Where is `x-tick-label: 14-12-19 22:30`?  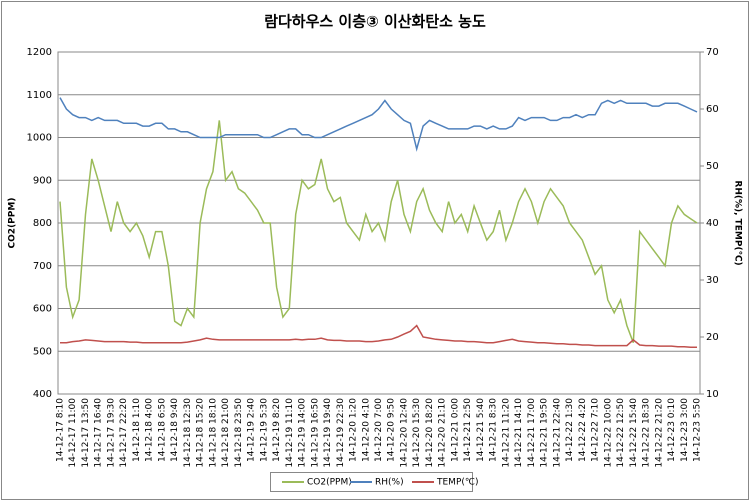
x-tick-label: 14-12-19 22:30 is located at coordinates (341, 433).